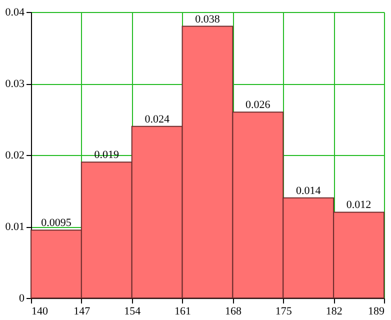 The height and width of the screenshot is (320, 391). I want to click on data-label: 0.038, so click(207, 19).